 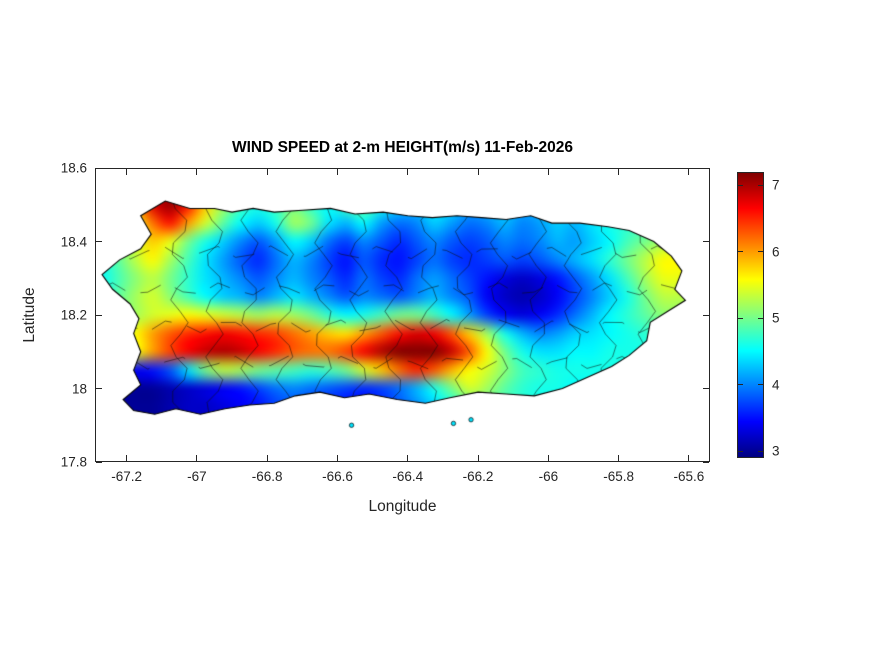 What do you see at coordinates (29, 315) in the screenshot?
I see `y-axis-label: Latitude` at bounding box center [29, 315].